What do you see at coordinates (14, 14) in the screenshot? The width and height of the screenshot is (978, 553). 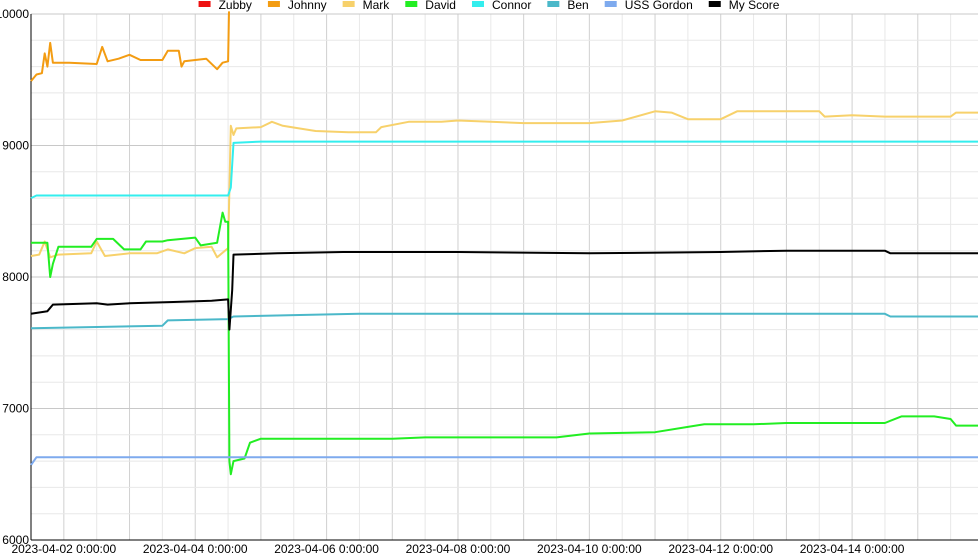 I see `y-tick-label: 10000` at bounding box center [14, 14].